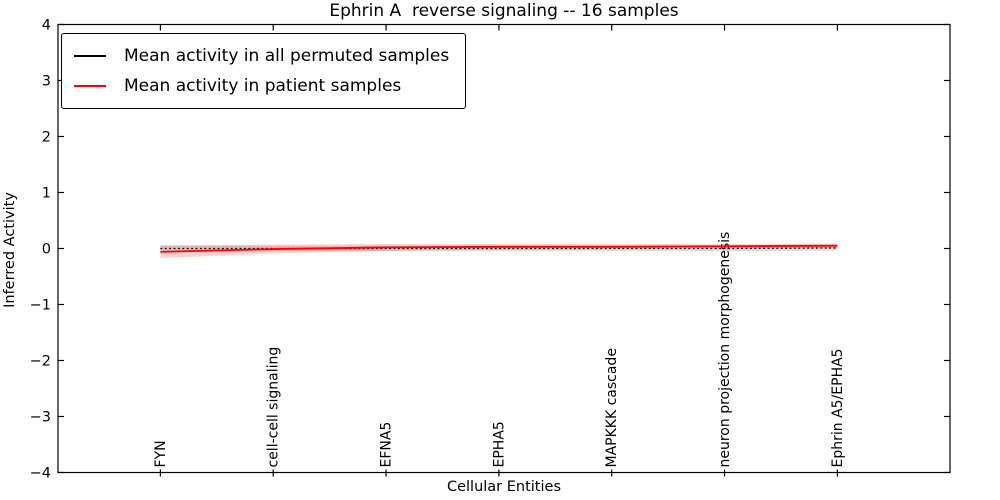 This screenshot has height=500, width=1000. Describe the element at coordinates (40, 362) in the screenshot. I see `svg-text: −2` at that location.